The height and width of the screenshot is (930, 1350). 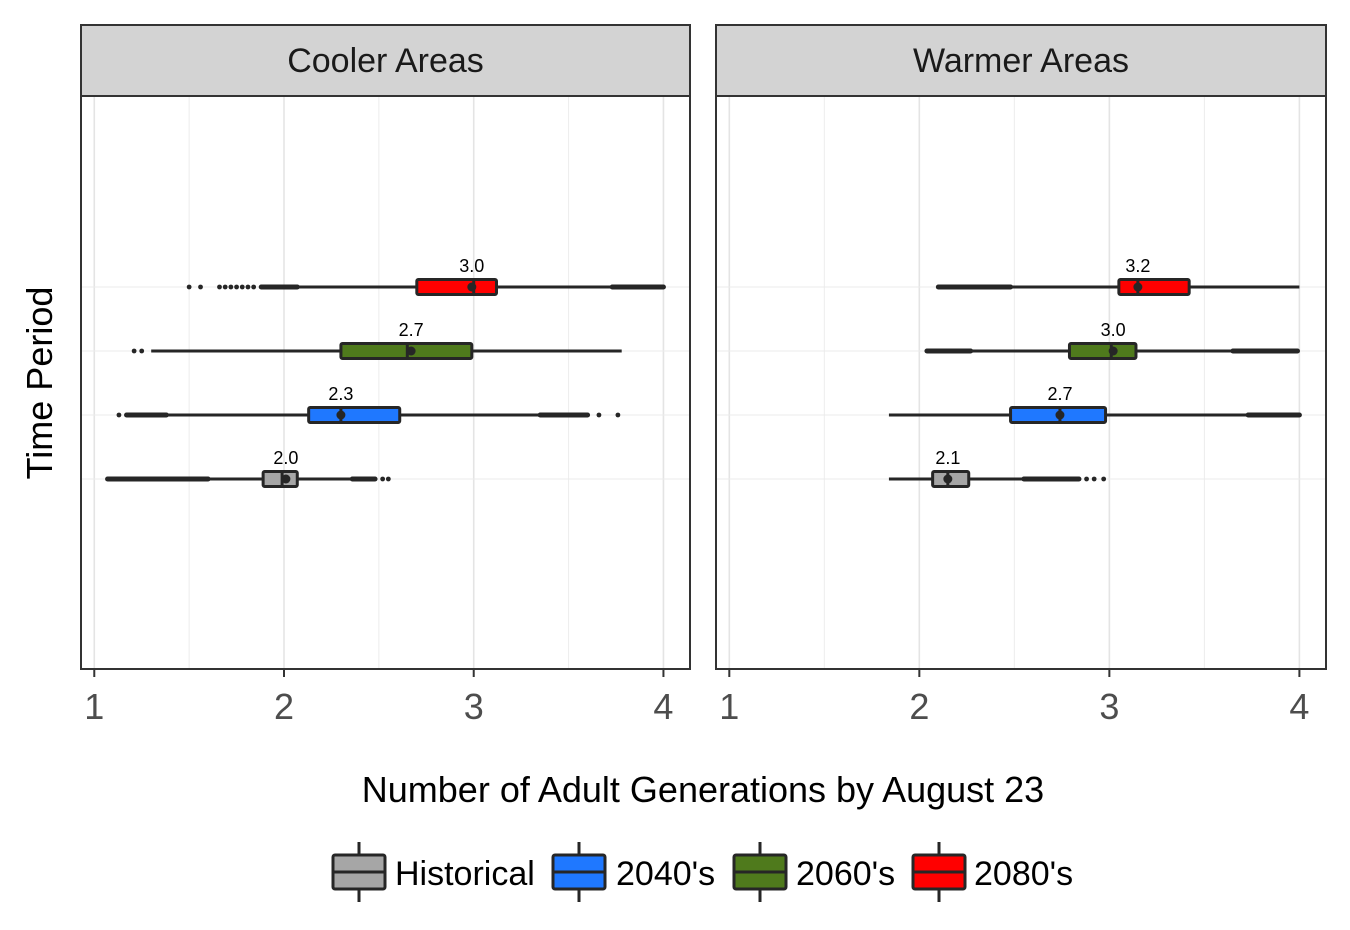 I want to click on box-2060's: 3.0, so click(x=1112, y=340).